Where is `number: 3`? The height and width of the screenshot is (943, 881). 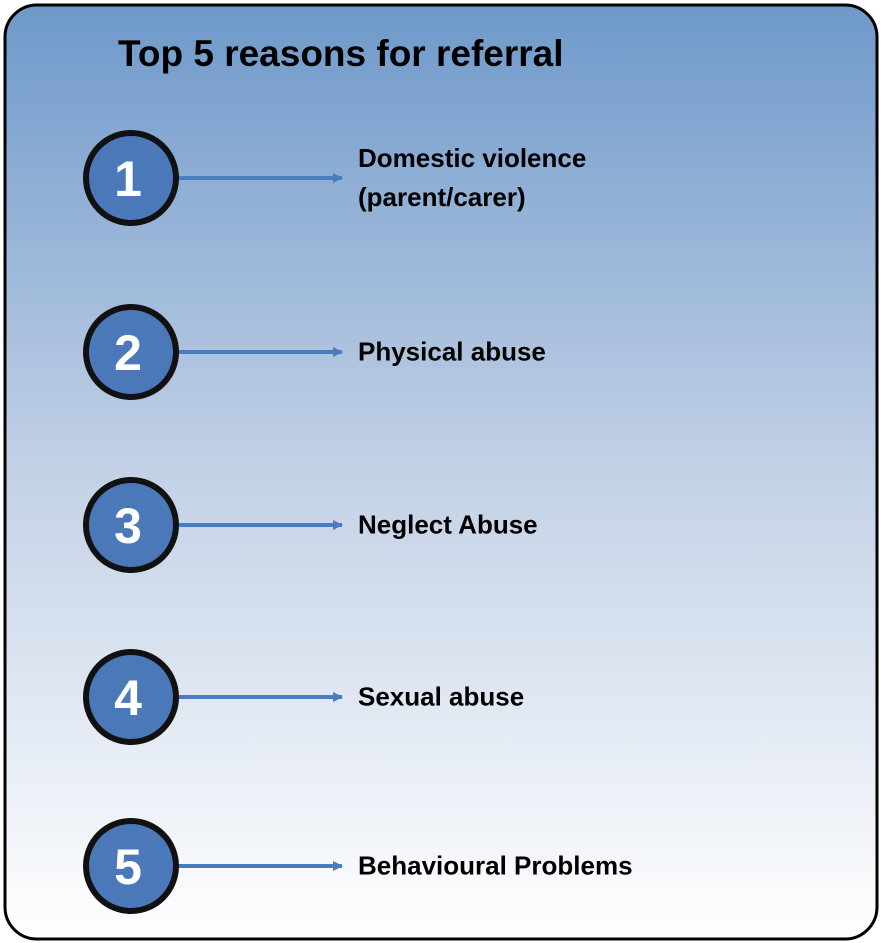
number: 3 is located at coordinates (128, 526).